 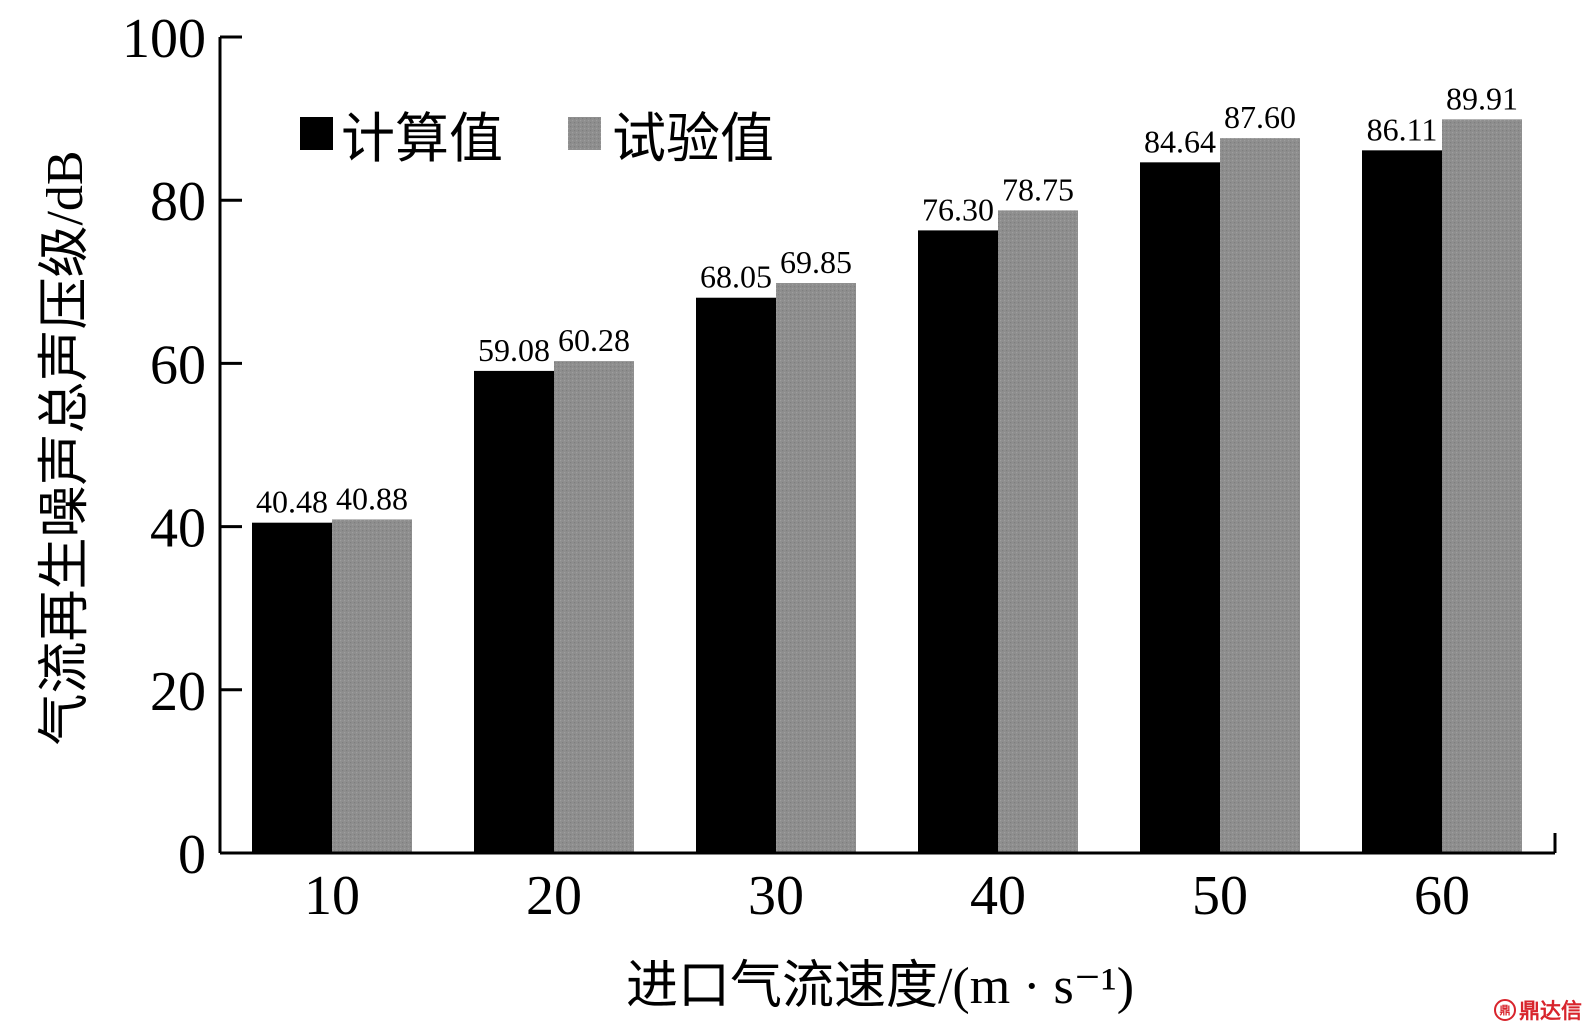 What do you see at coordinates (332, 896) in the screenshot?
I see `x-tick-label-10: 10` at bounding box center [332, 896].